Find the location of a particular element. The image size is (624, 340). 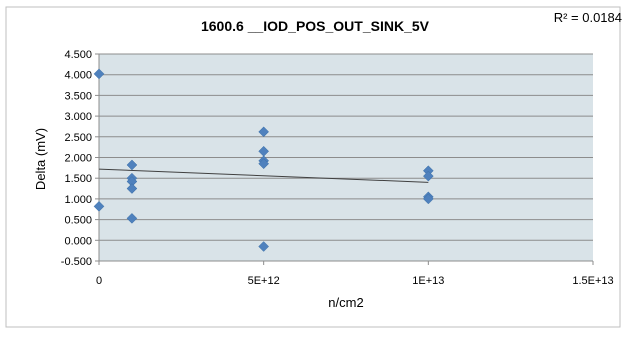

x-tick-label: 0 is located at coordinates (99, 281).